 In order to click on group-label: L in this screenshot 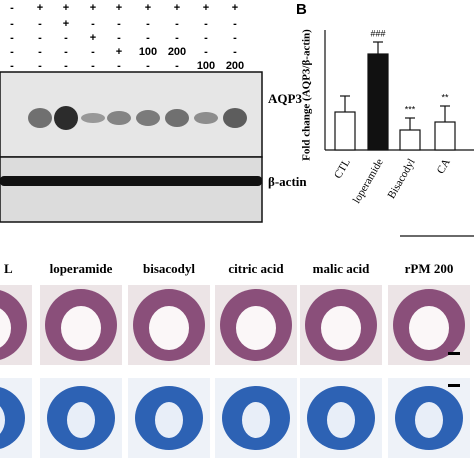, I will do `click(8, 268)`.